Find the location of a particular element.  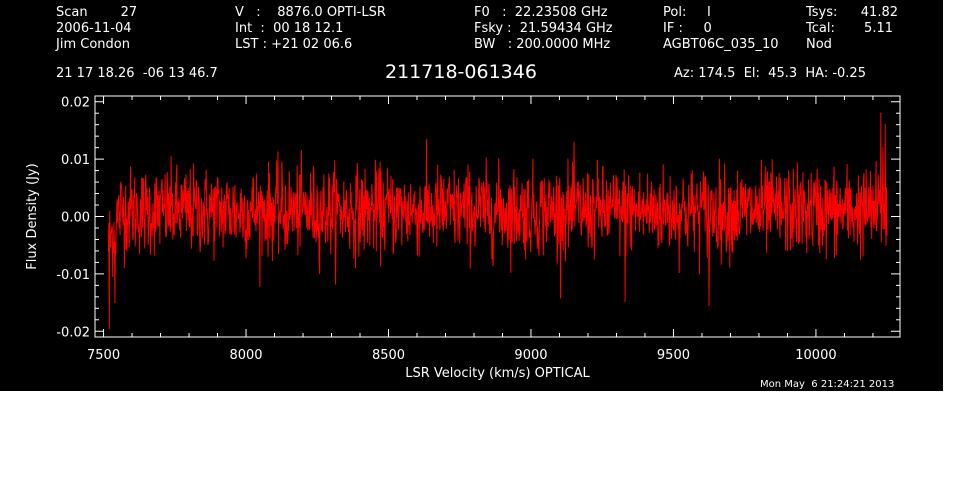

y-tick-label: -0.02 is located at coordinates (73, 332).